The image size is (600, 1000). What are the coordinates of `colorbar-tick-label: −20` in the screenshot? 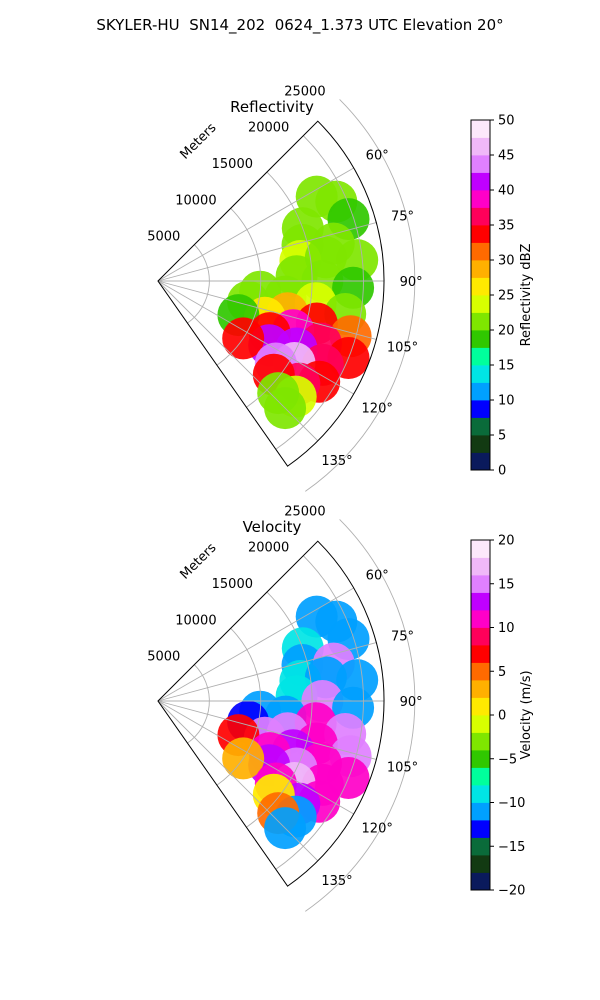 It's located at (511, 891).